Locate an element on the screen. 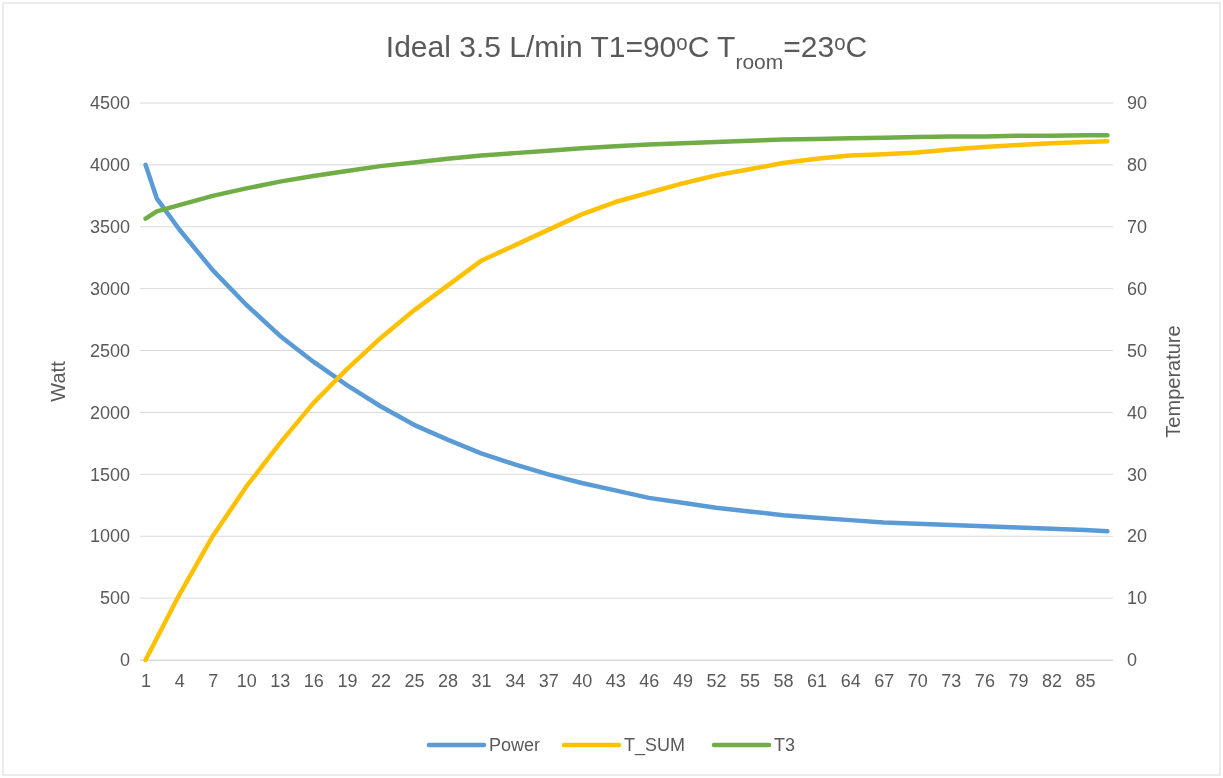 Image resolution: width=1223 pixels, height=778 pixels. y2-axis-title: Temperature is located at coordinates (1173, 381).